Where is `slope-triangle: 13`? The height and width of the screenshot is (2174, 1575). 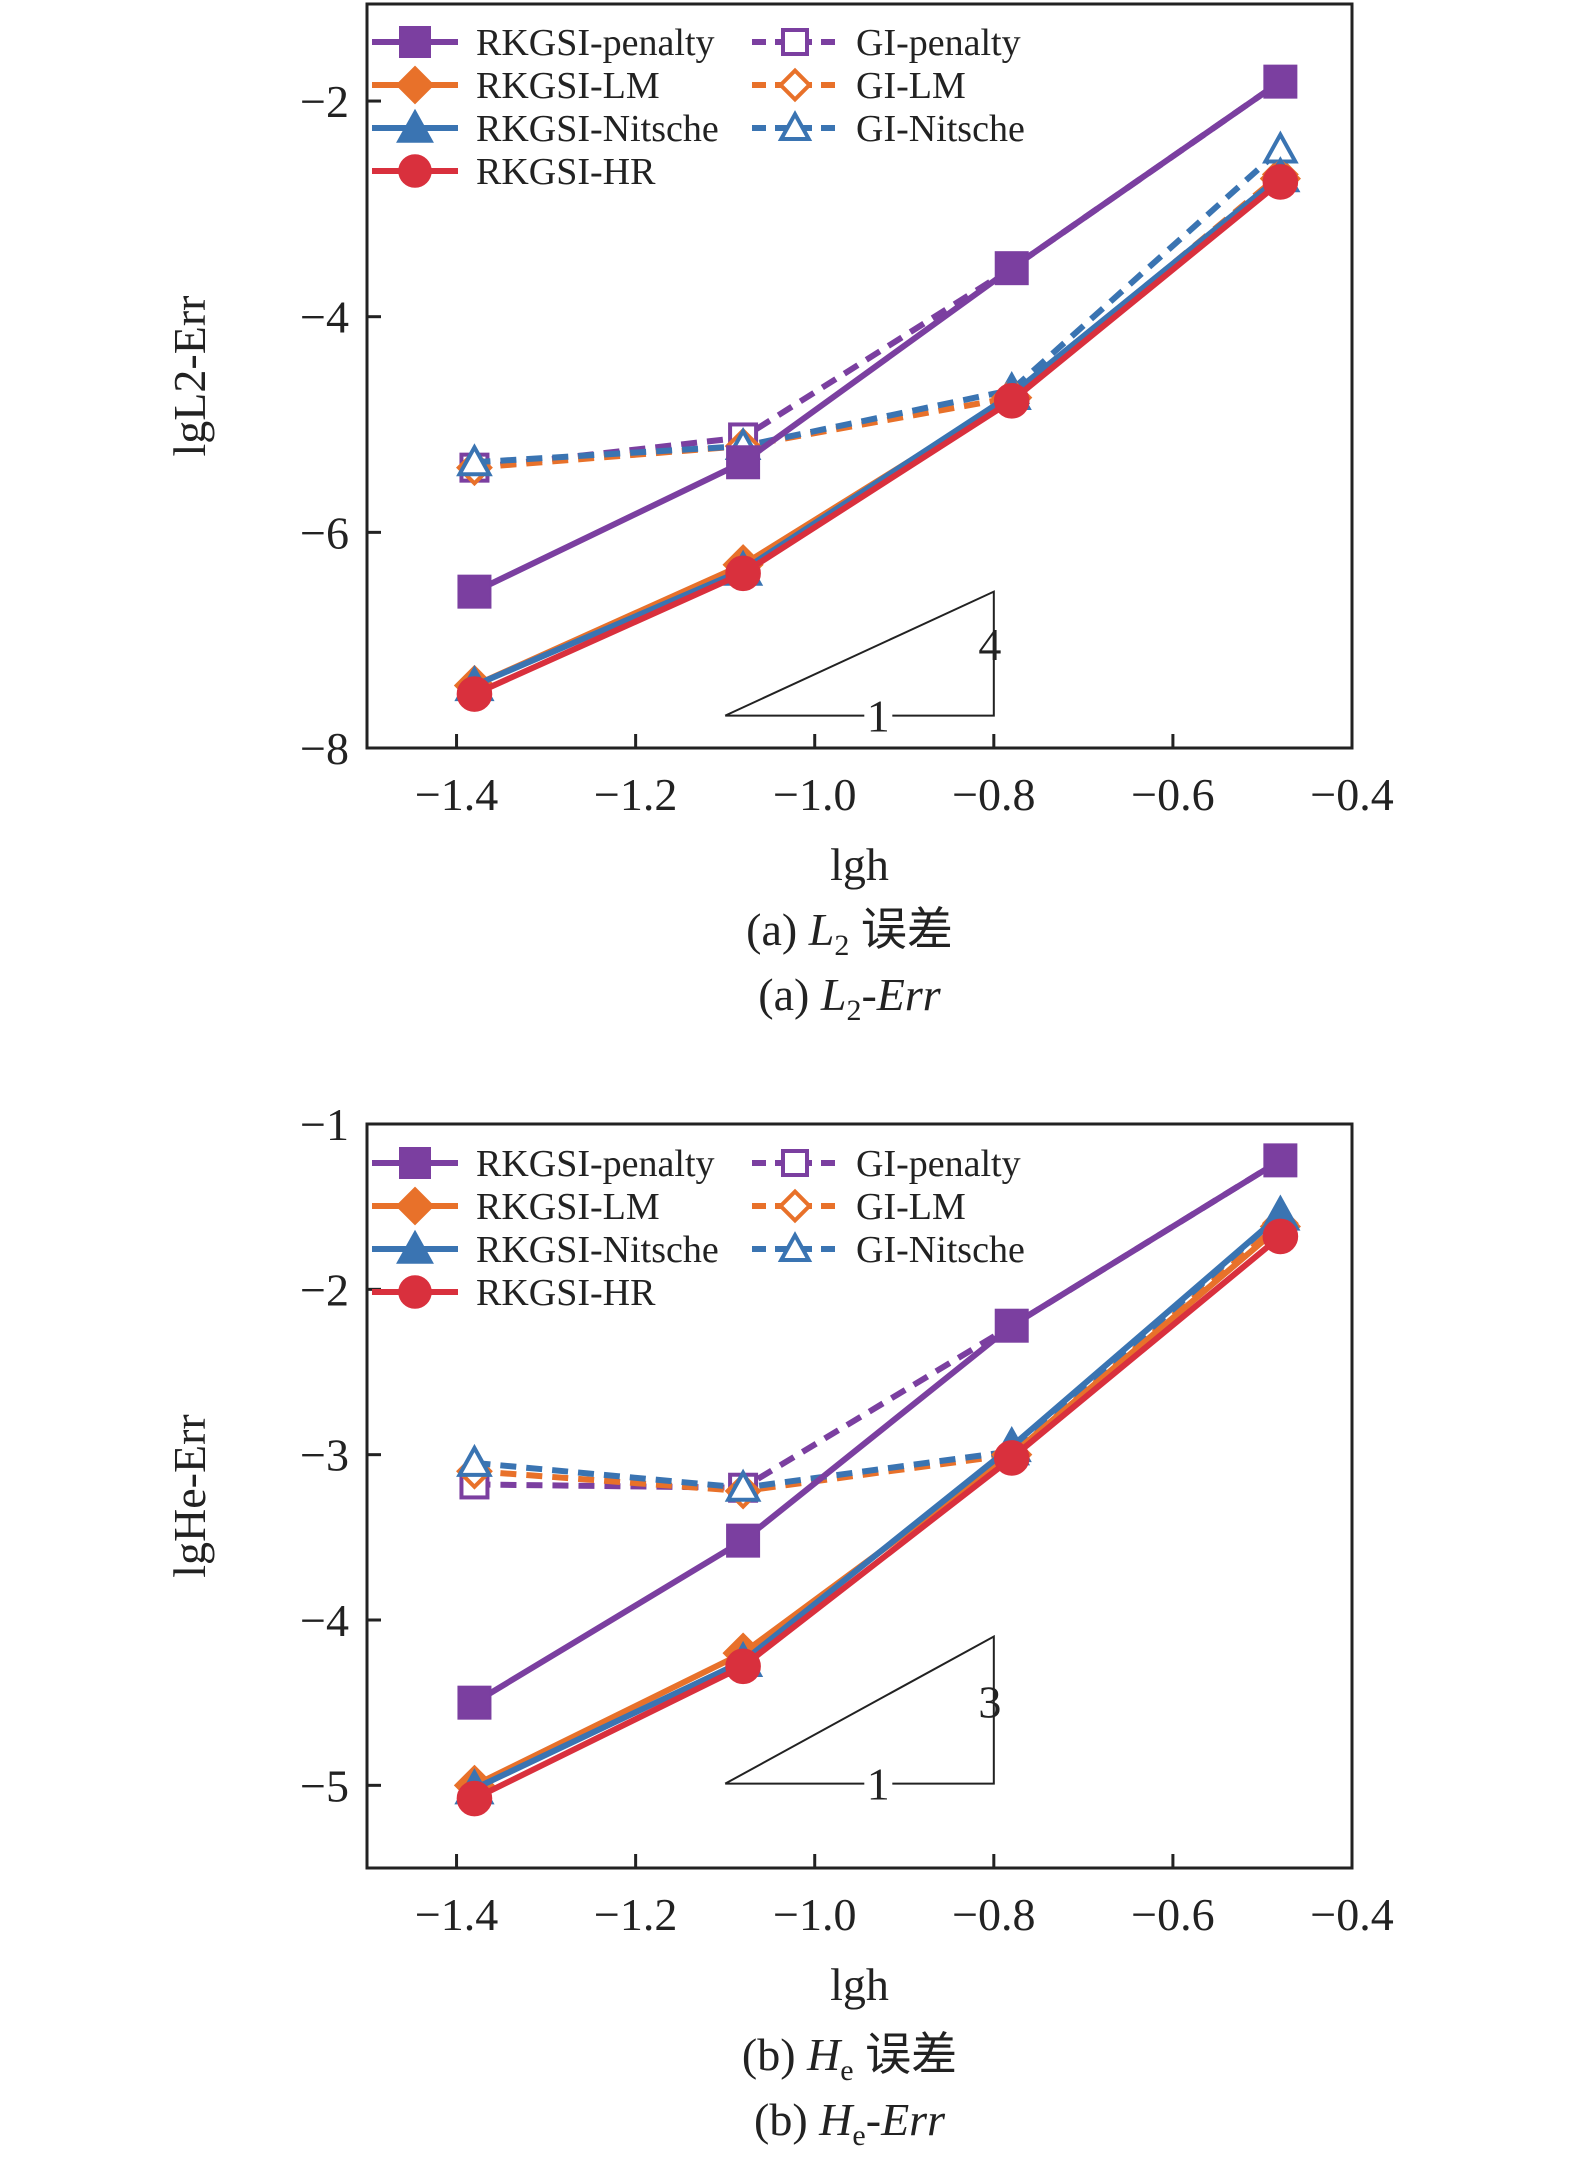 slope-triangle: 13 is located at coordinates (862, 1722).